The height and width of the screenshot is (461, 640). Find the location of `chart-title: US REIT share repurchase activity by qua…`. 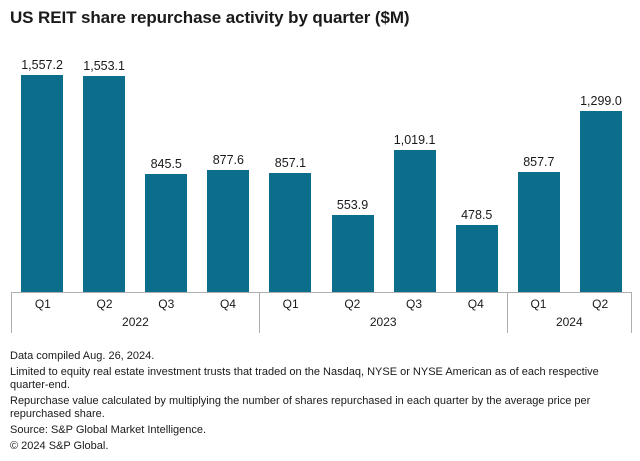

chart-title: US REIT share repurchase activity by qua… is located at coordinates (210, 17).